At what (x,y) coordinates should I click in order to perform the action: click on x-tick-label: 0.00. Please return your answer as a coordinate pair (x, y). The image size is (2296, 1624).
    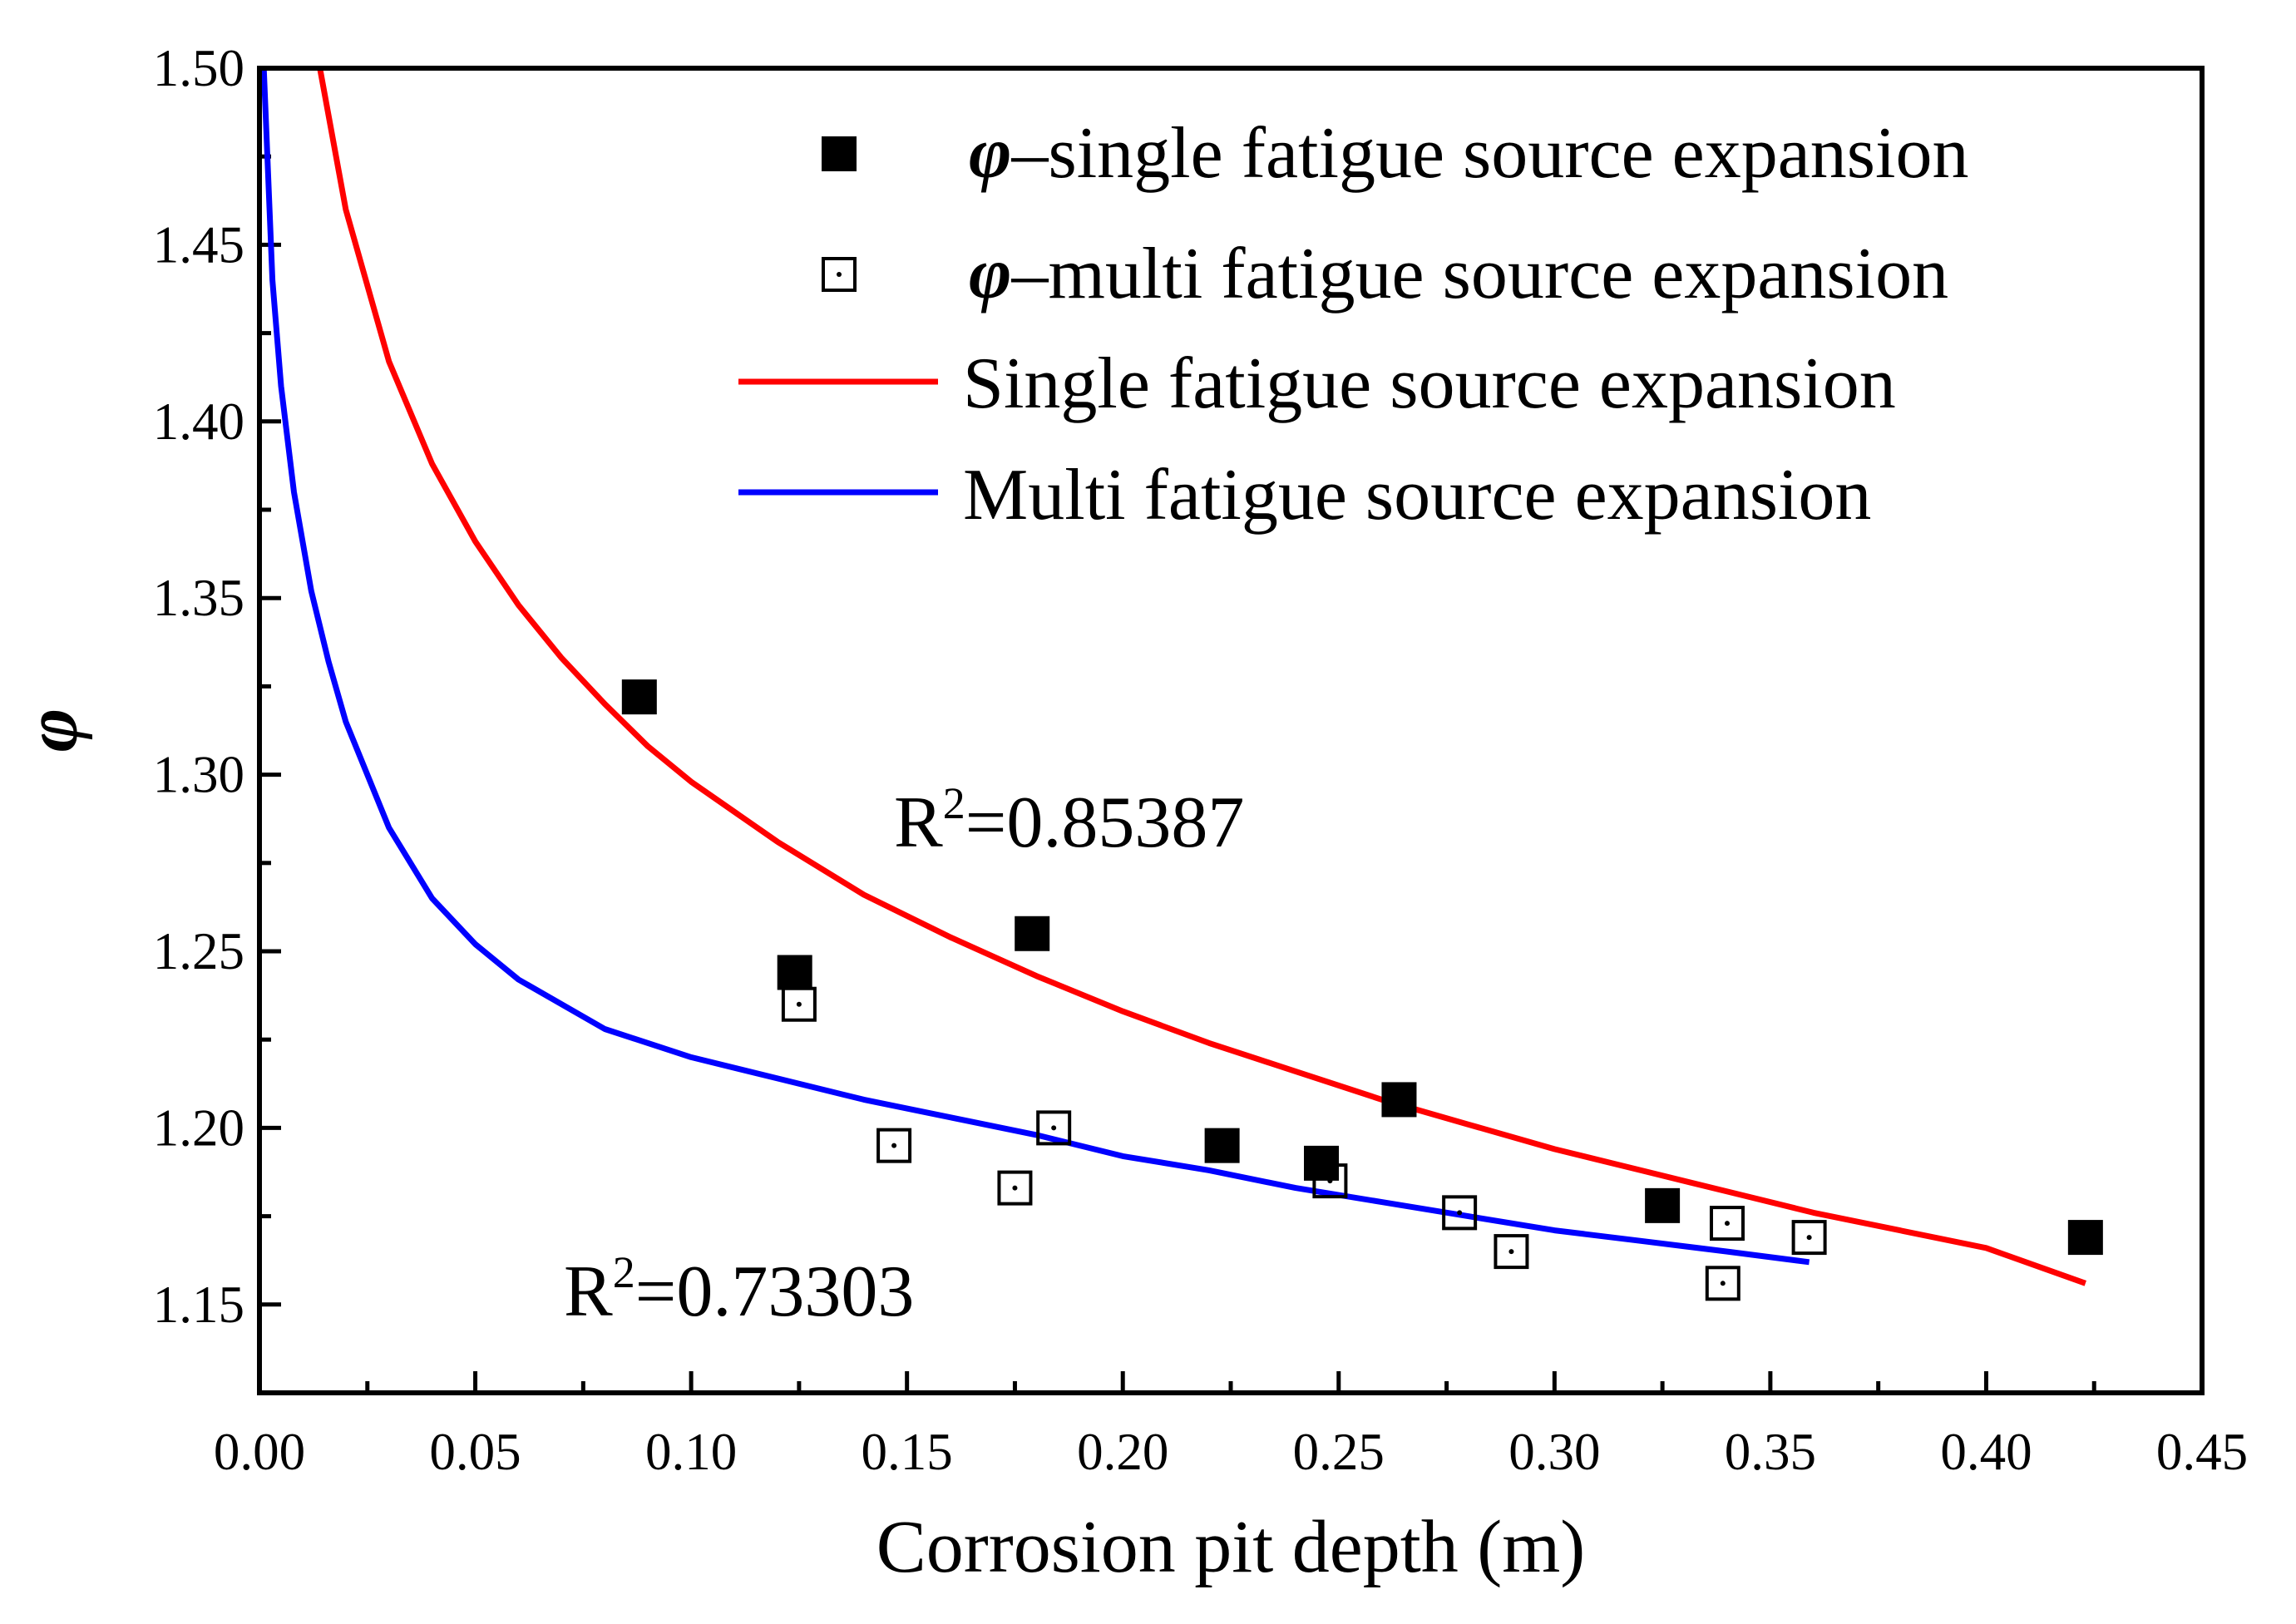
    Looking at the image, I should click on (259, 1452).